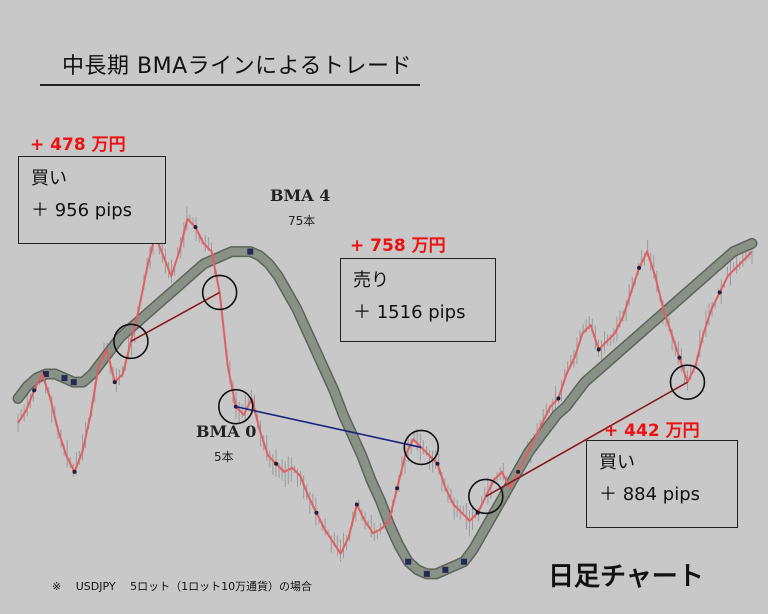 This screenshot has width=768, height=614. I want to click on bma-0-period: 5本, so click(224, 457).